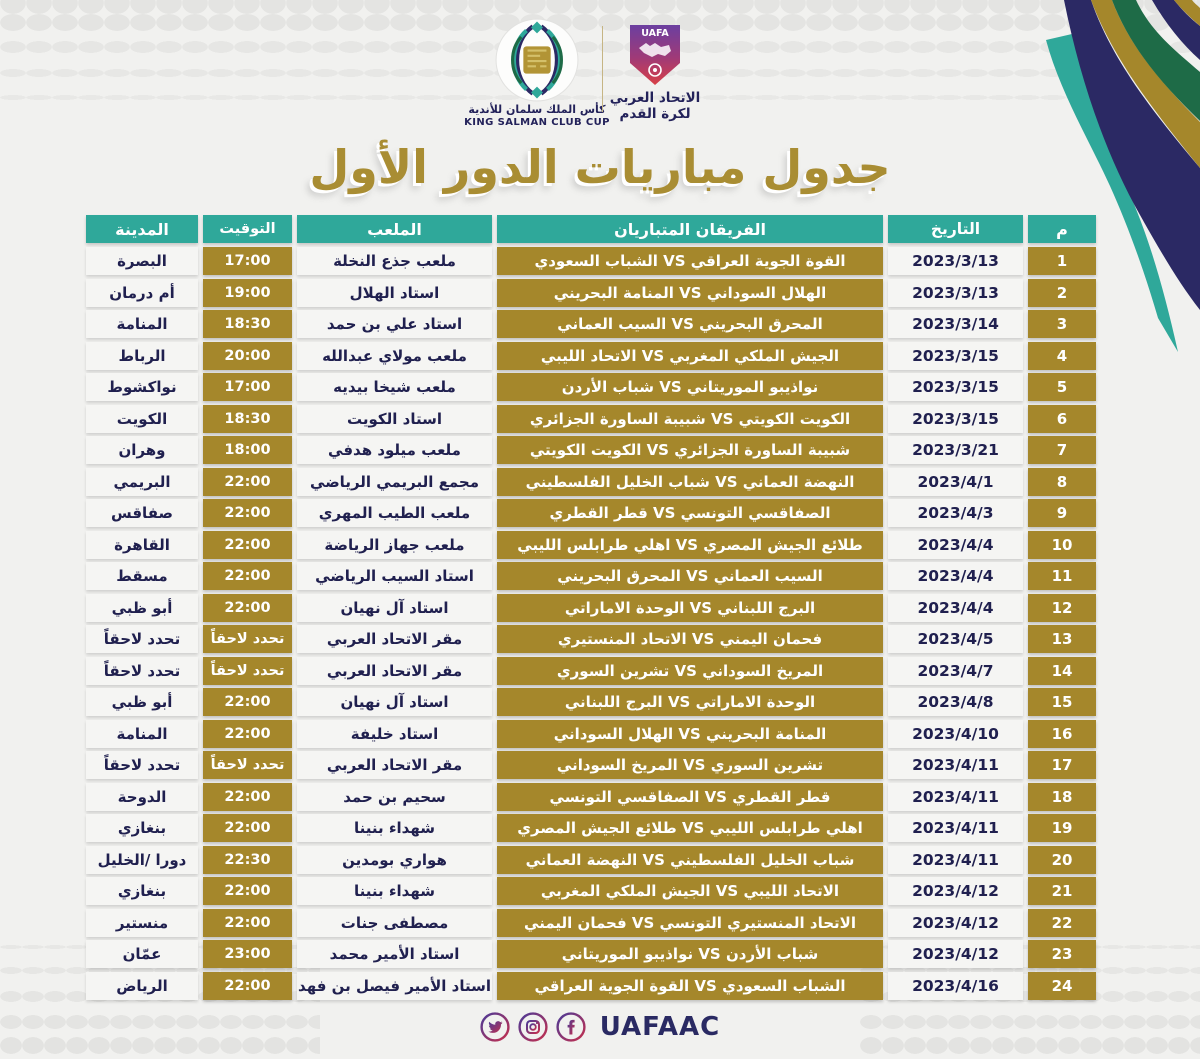 The width and height of the screenshot is (1200, 1059). I want to click on cell-stadium: استاد الكويت, so click(394, 418).